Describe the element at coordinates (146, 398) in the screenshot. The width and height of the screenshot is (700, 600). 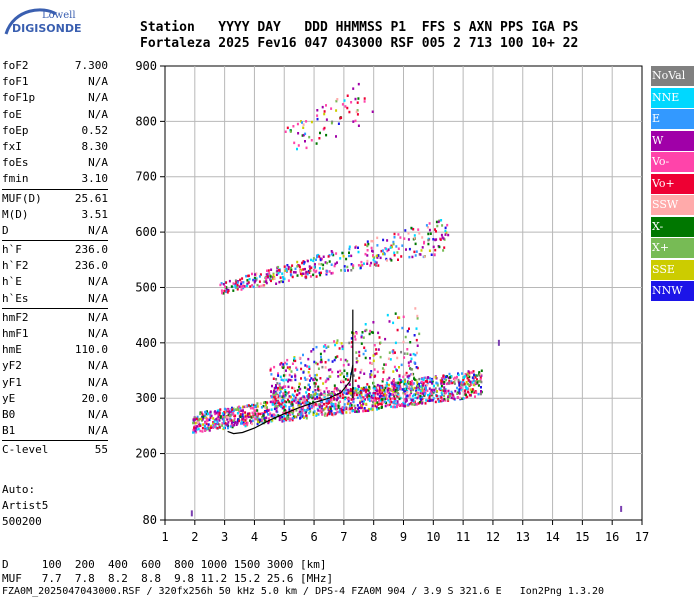
I see `y-tick-label: 300` at that location.